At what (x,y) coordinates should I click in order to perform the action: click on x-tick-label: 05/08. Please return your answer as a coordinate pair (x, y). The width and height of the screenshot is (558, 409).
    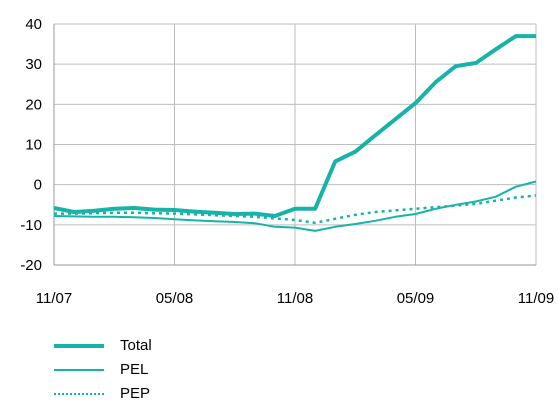
    Looking at the image, I should click on (175, 298).